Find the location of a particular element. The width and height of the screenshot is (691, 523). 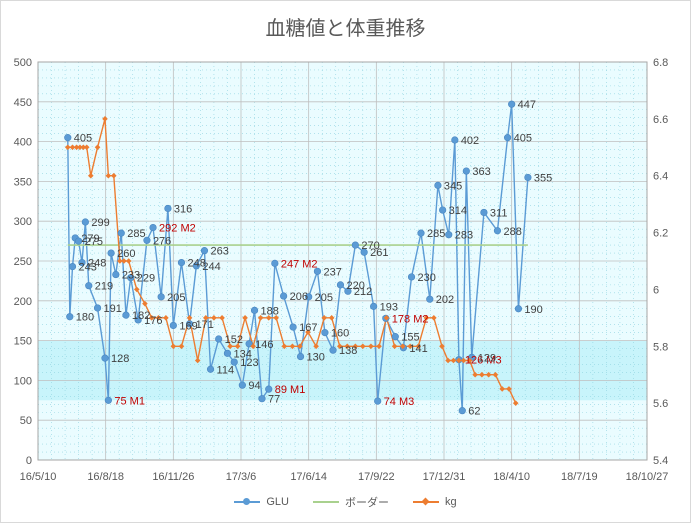

legend-item: GLU is located at coordinates (261, 502).